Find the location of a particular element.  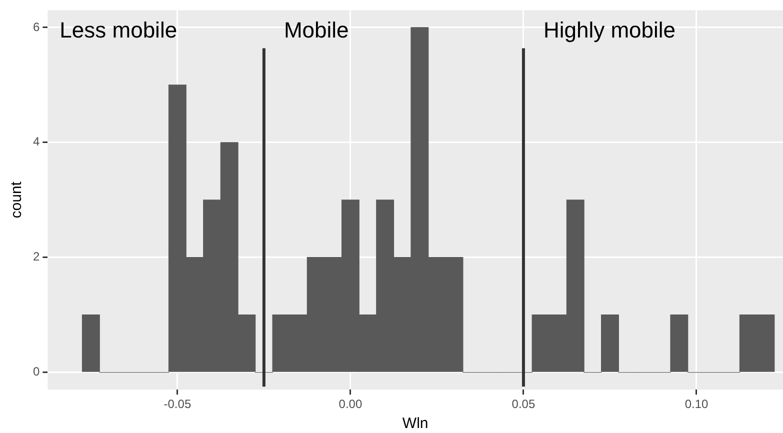

x-axis-title: Wln is located at coordinates (415, 423).